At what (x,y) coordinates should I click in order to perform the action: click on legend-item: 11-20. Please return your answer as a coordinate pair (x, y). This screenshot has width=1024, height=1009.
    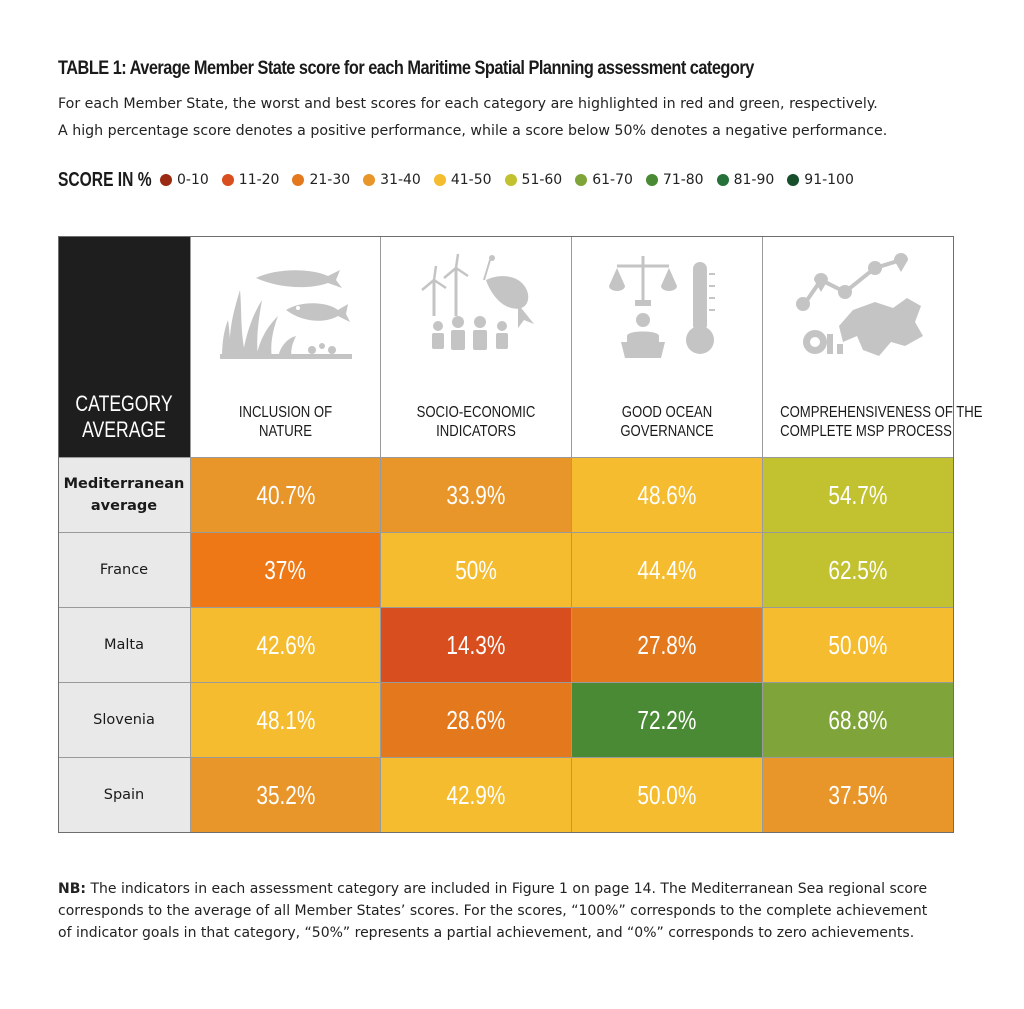
    Looking at the image, I should click on (250, 180).